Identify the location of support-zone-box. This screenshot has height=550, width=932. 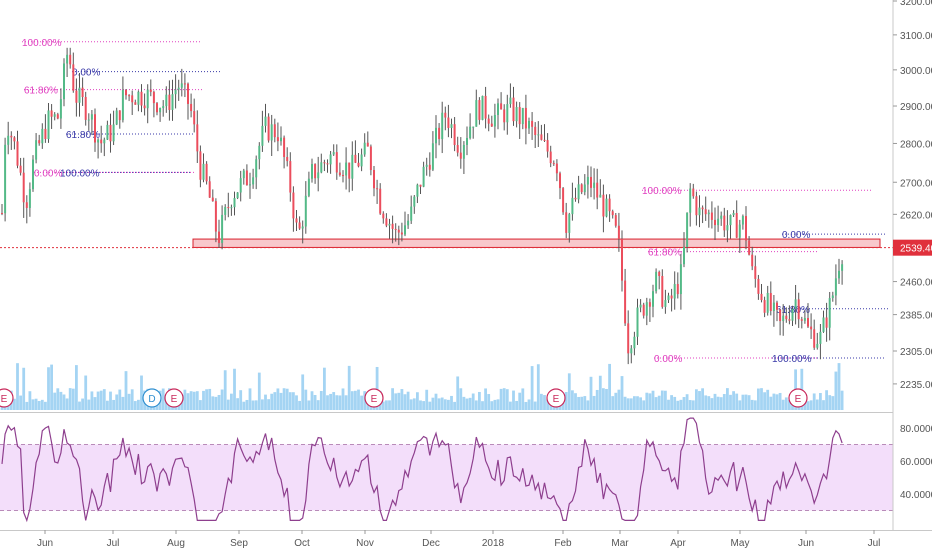
(536, 243).